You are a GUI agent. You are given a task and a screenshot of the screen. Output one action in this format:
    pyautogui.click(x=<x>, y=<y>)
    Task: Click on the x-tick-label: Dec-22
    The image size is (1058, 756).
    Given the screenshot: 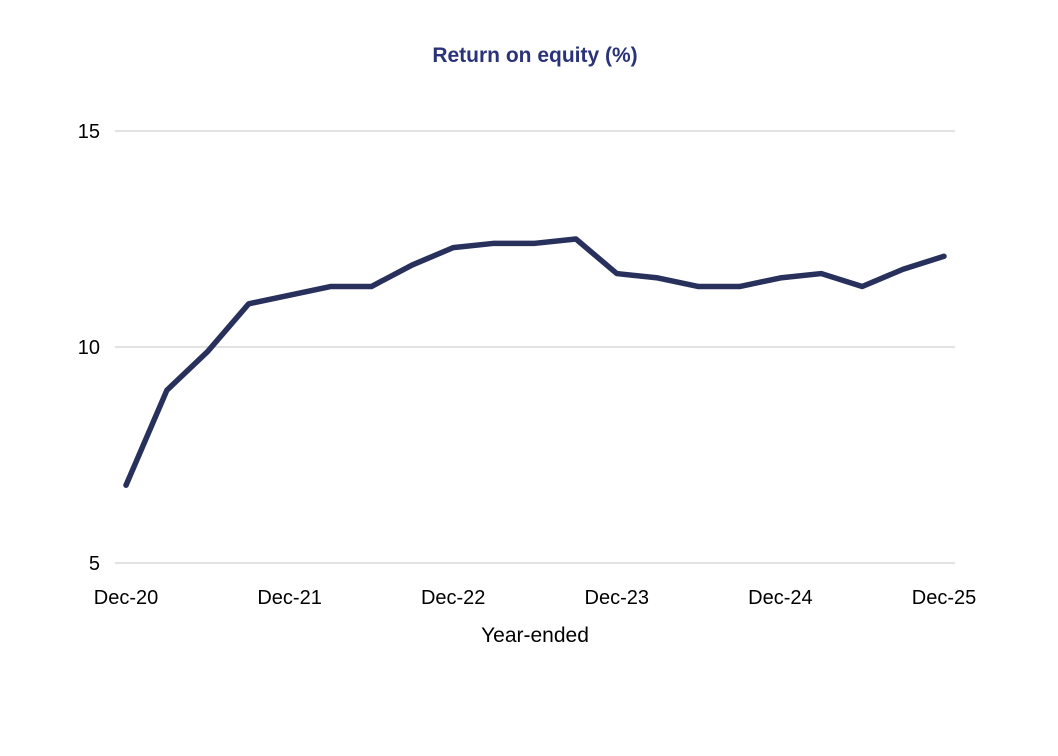 What is the action you would take?
    pyautogui.click(x=453, y=598)
    